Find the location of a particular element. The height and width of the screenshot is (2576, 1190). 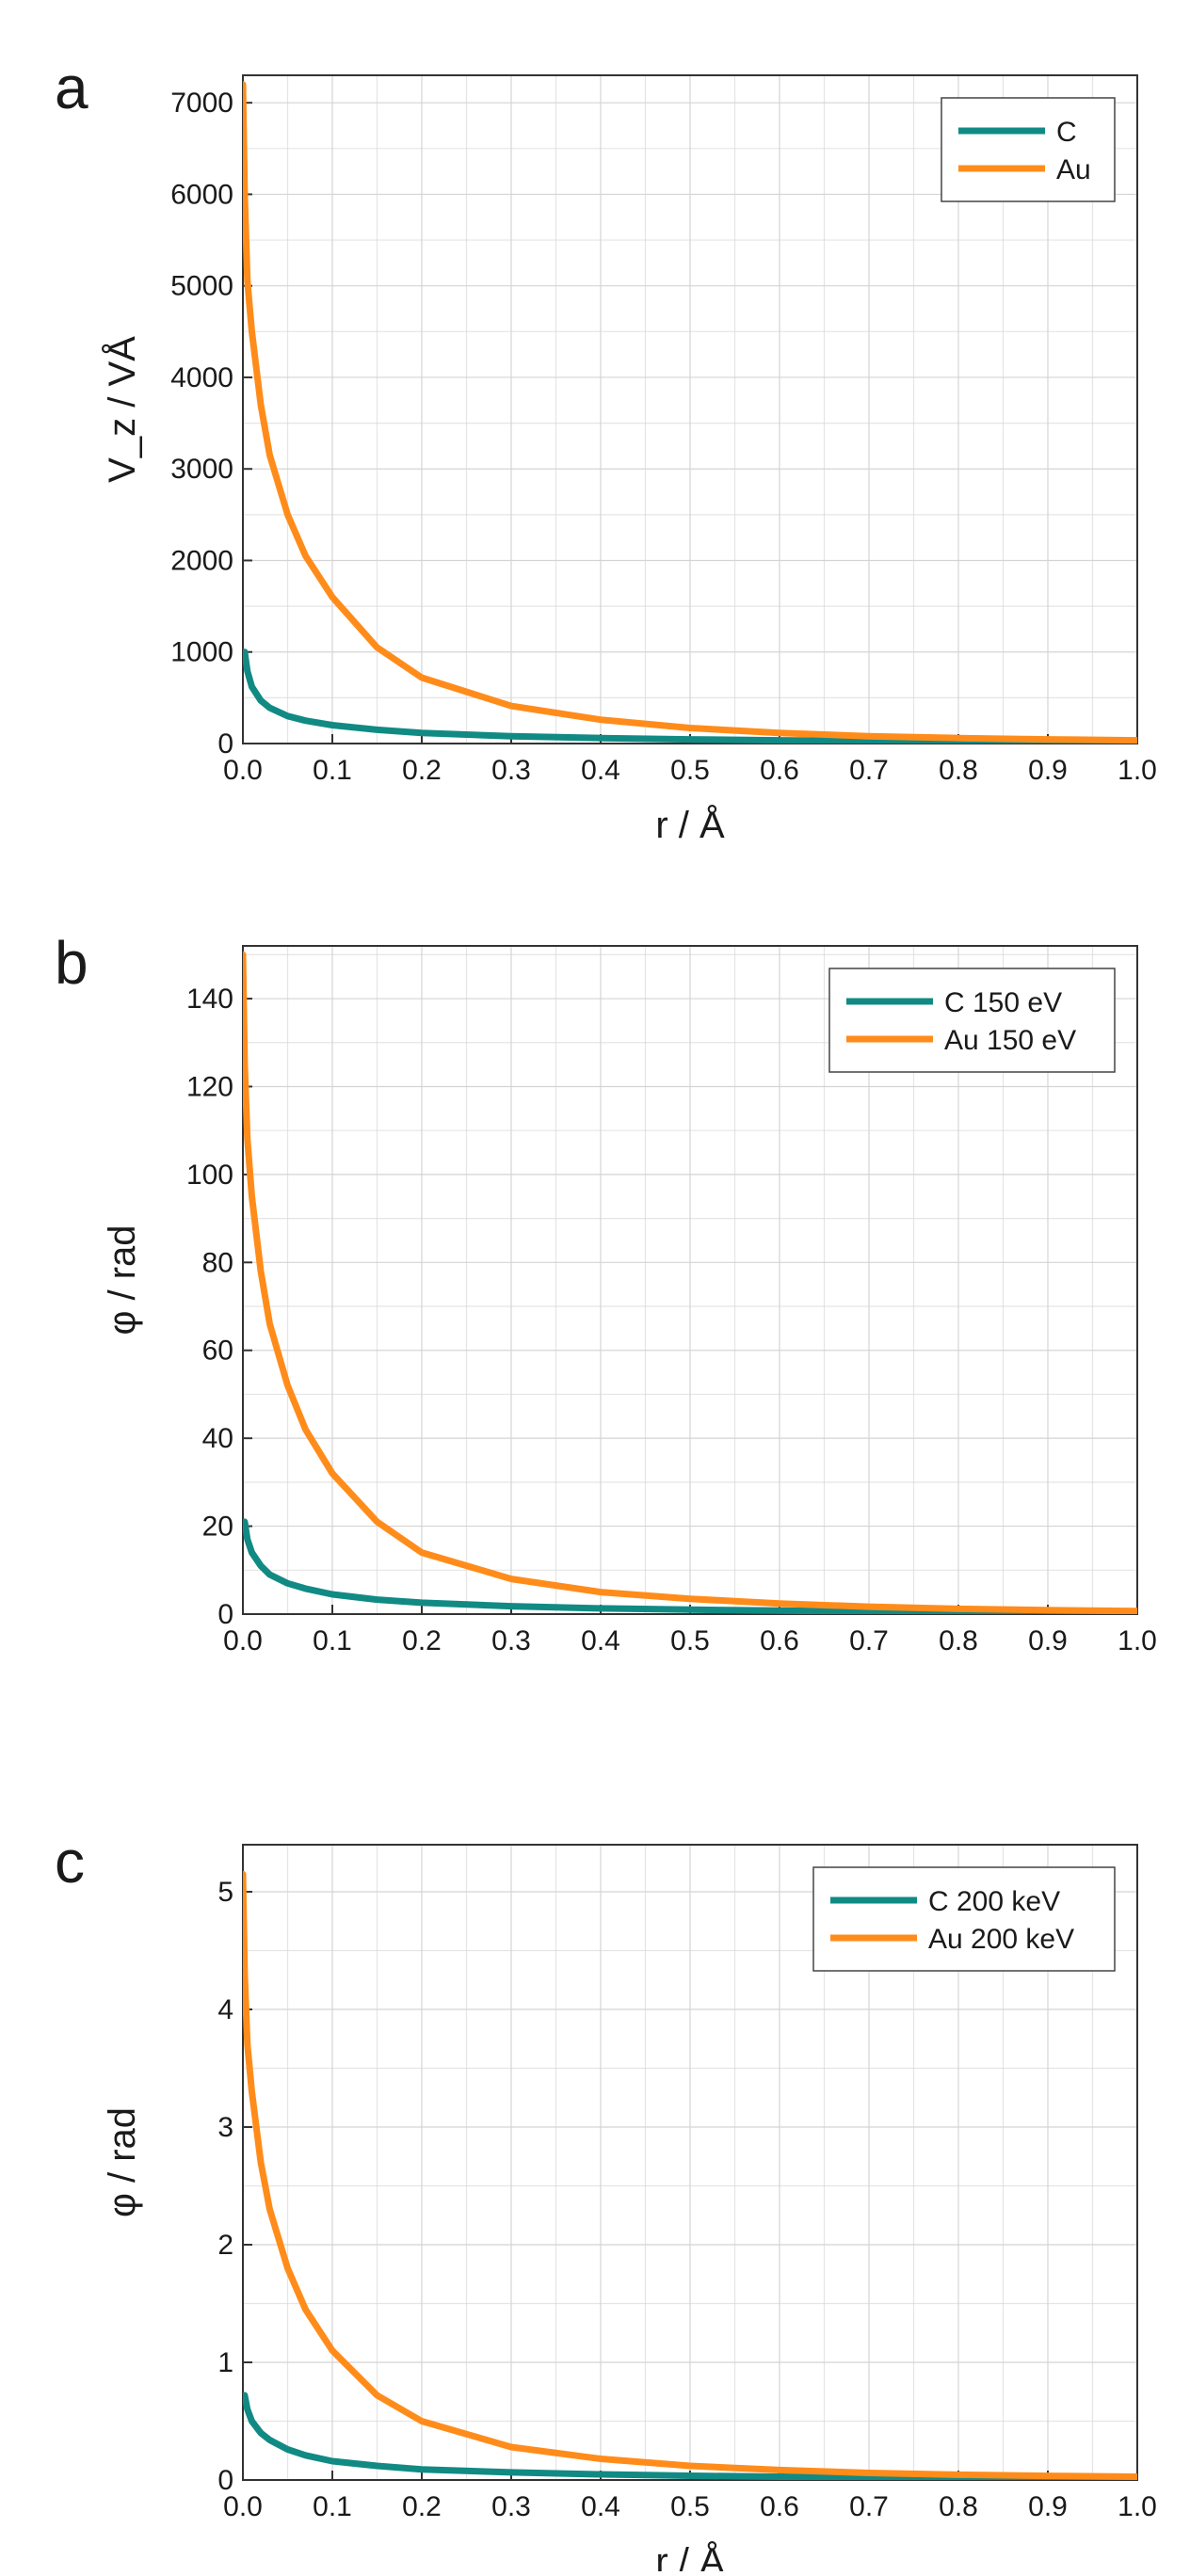

legend-label: Au 150 eV is located at coordinates (1010, 1040).